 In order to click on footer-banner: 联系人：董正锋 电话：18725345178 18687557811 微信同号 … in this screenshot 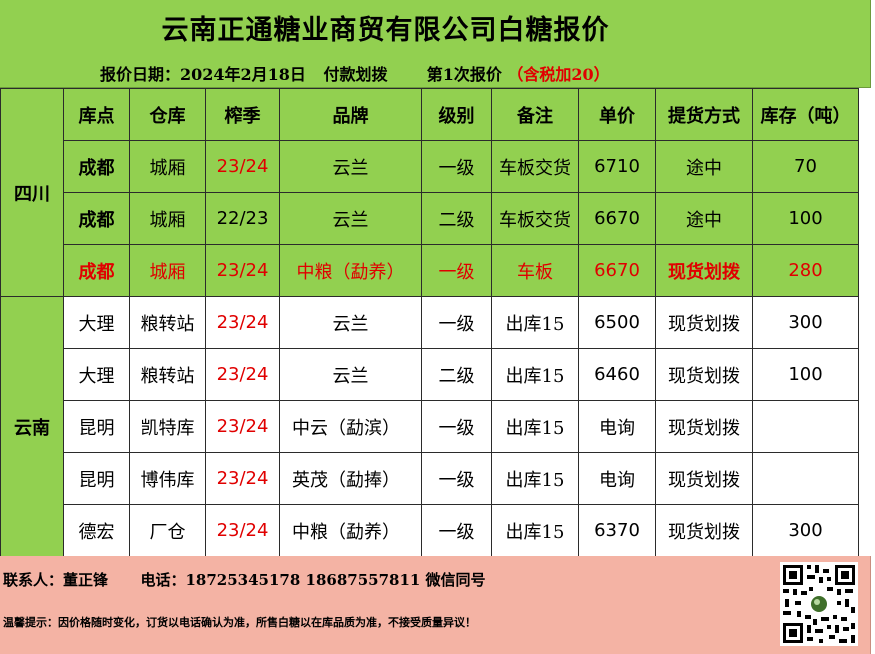, I will do `click(435, 605)`.